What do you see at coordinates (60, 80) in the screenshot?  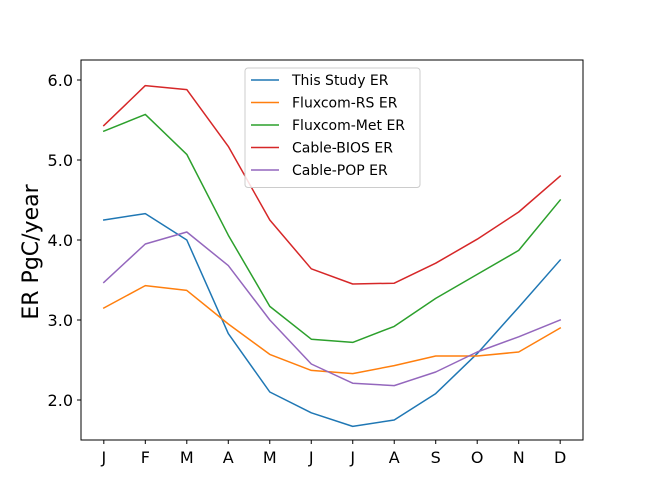 I see `y-tick-label: 6.0` at bounding box center [60, 80].